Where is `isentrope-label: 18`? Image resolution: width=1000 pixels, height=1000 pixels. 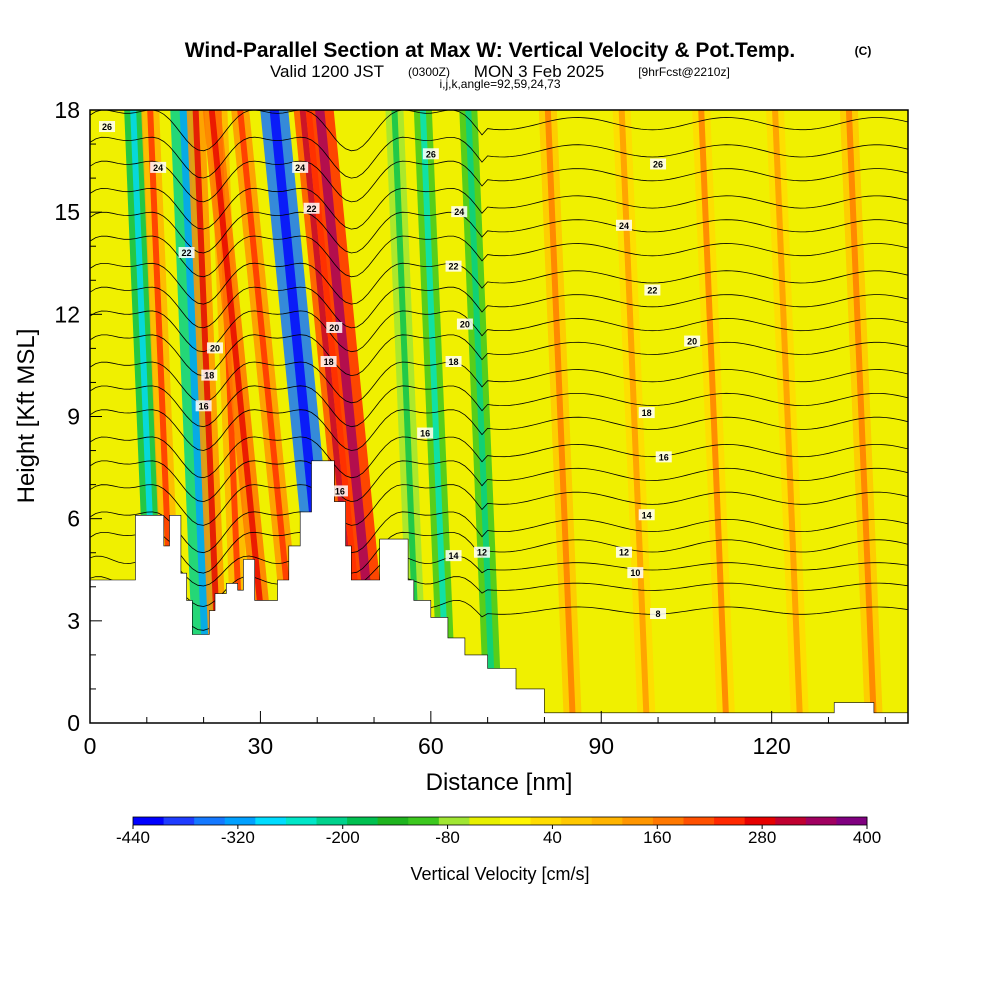 isentrope-label: 18 is located at coordinates (453, 362).